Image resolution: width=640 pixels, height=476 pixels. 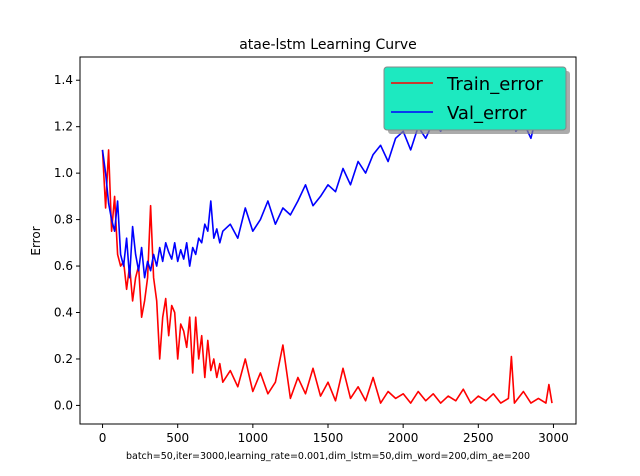 What do you see at coordinates (63, 359) in the screenshot?
I see `y-tick-label: 0.2` at bounding box center [63, 359].